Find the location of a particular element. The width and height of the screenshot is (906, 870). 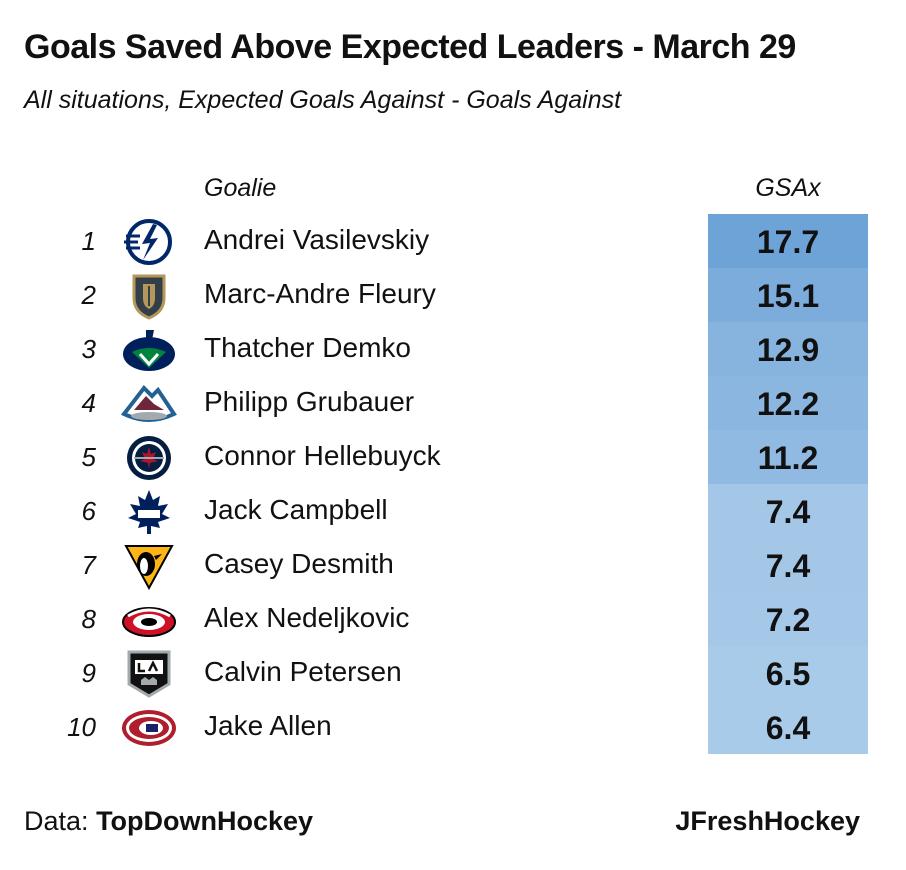

rank-label: 2 is located at coordinates (88, 295).